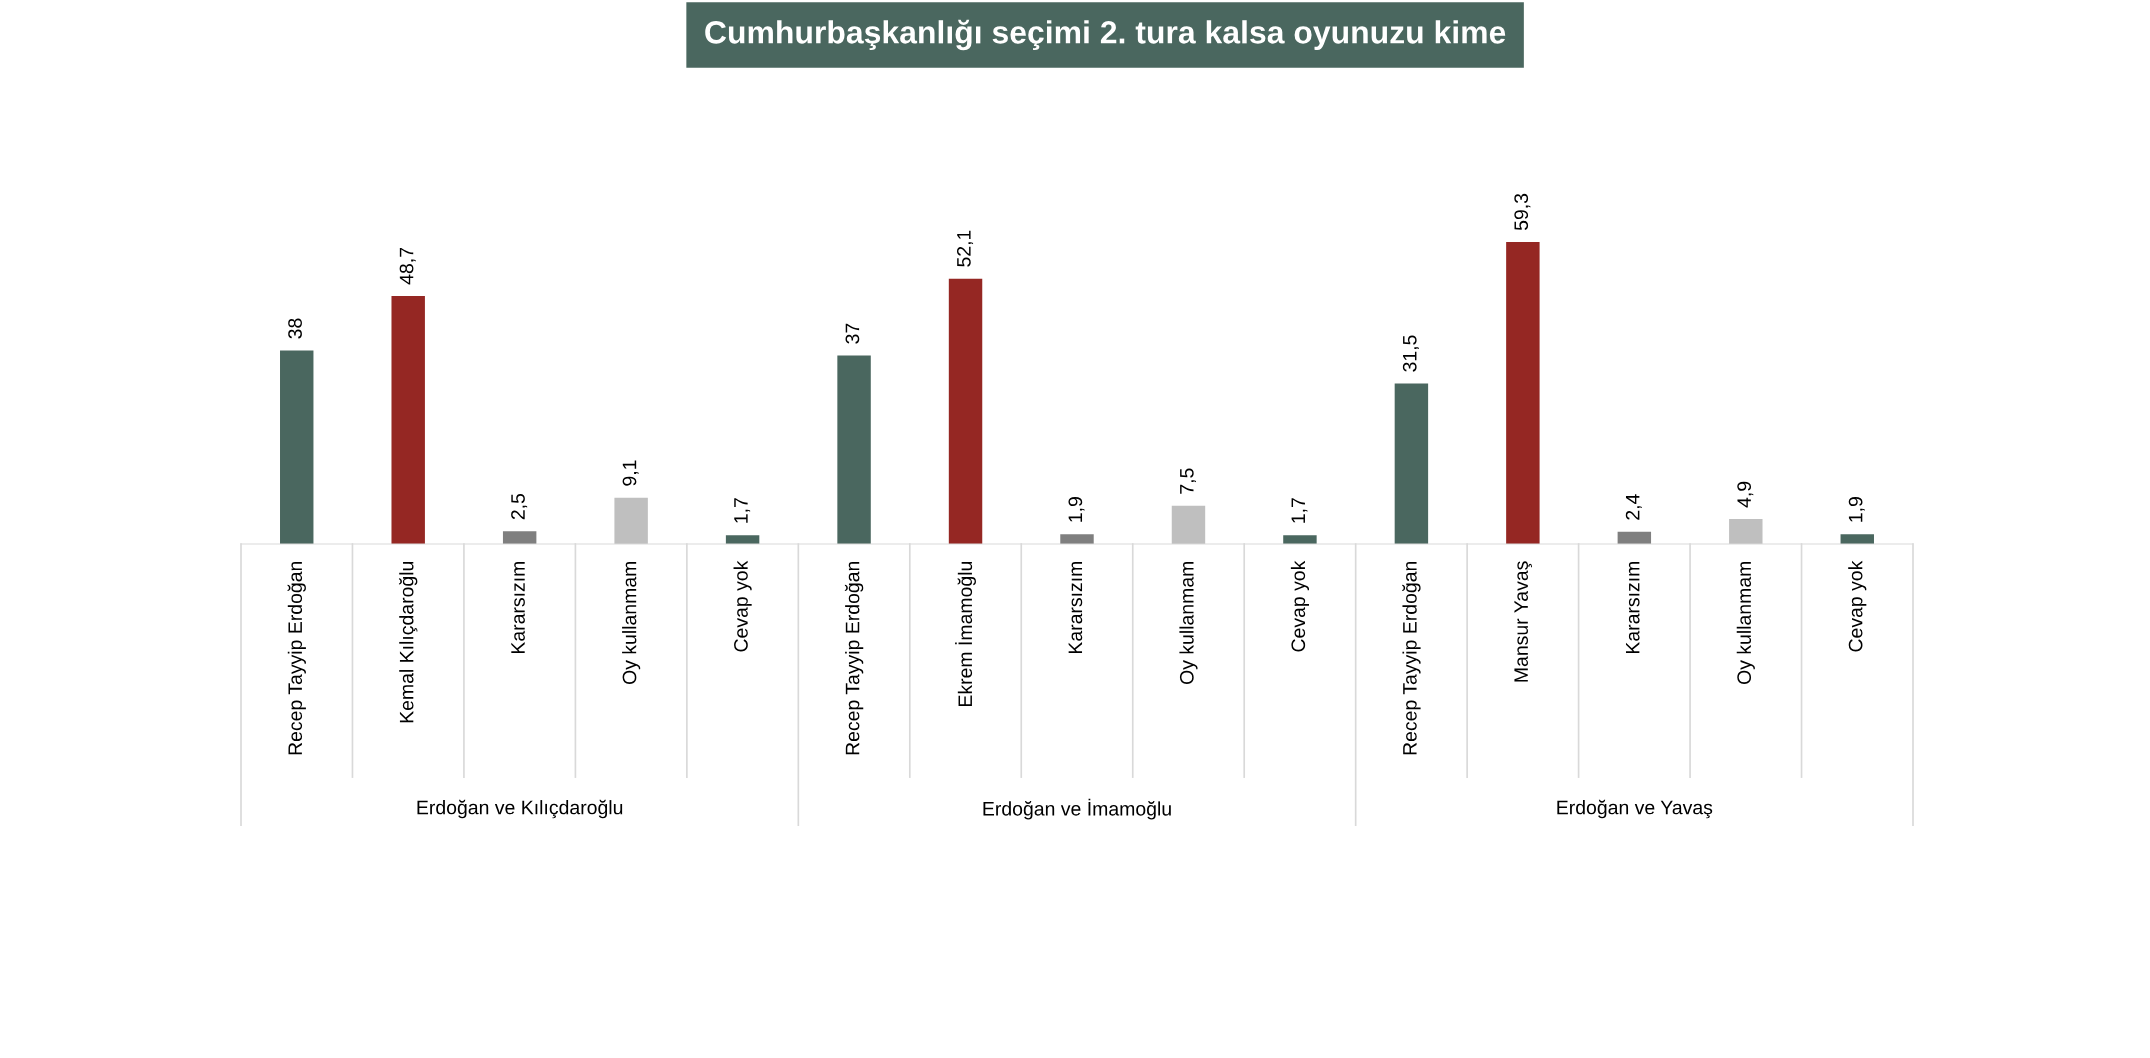  I want to click on x-tick-label: Mansur Yavaş, so click(1523, 621).